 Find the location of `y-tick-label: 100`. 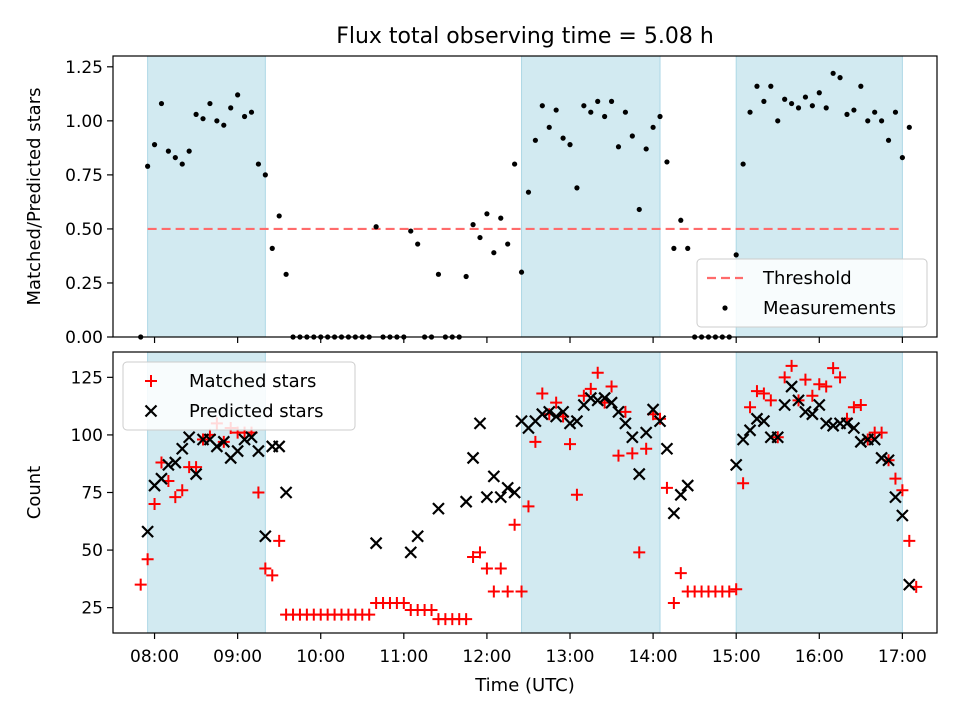

y-tick-label: 100 is located at coordinates (87, 436).